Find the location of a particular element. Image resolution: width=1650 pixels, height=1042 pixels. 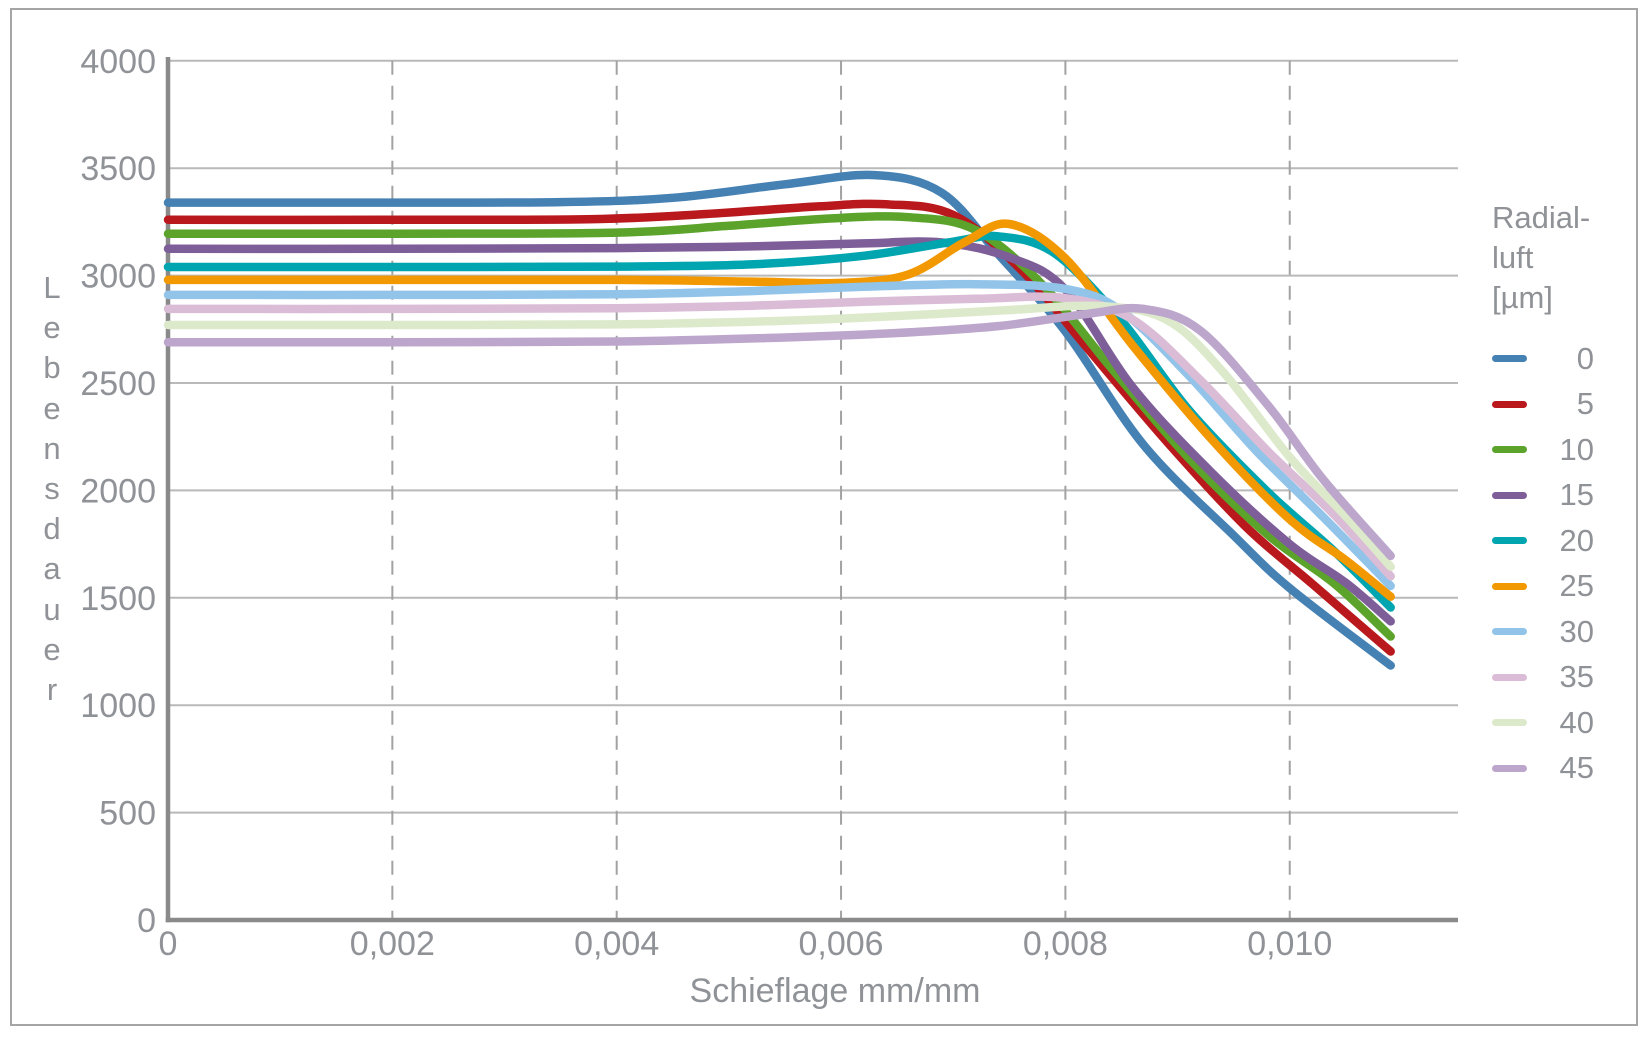

legend: Radial- luft [µm] 0 5 10 15 20 25 30 35 40 45 is located at coordinates (1543, 494).